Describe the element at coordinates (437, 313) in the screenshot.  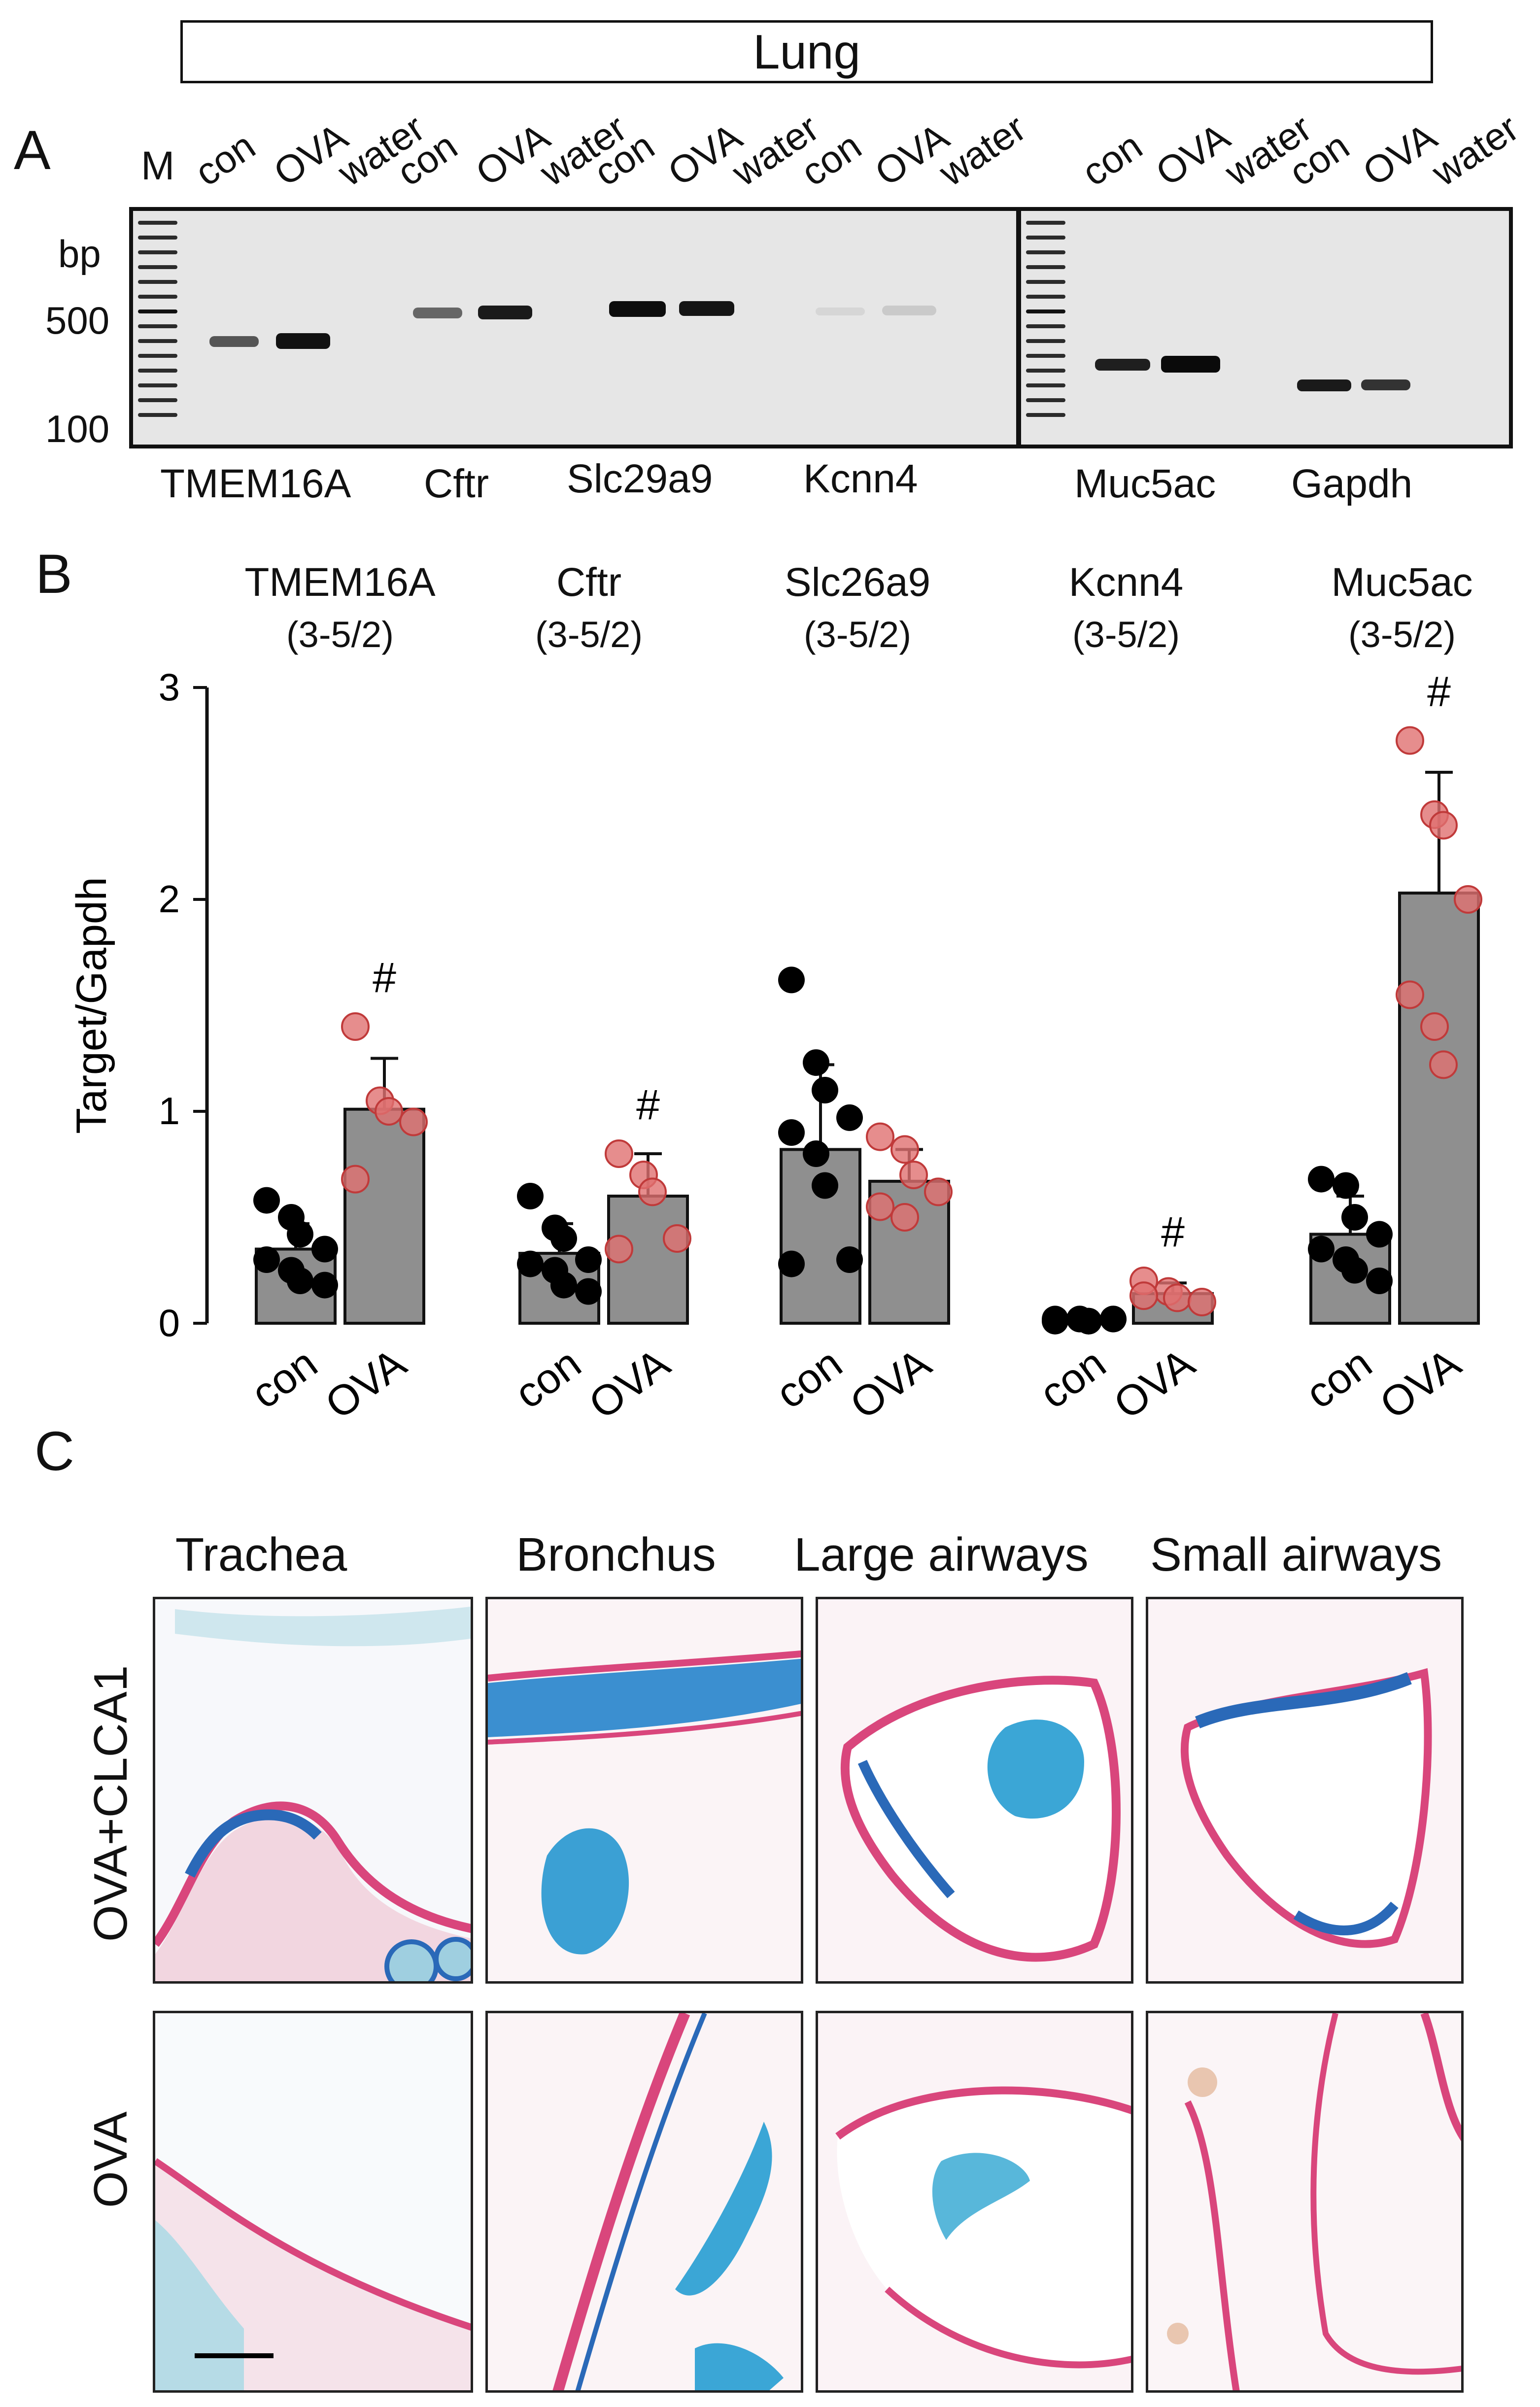
I see `band-cftr-con` at that location.